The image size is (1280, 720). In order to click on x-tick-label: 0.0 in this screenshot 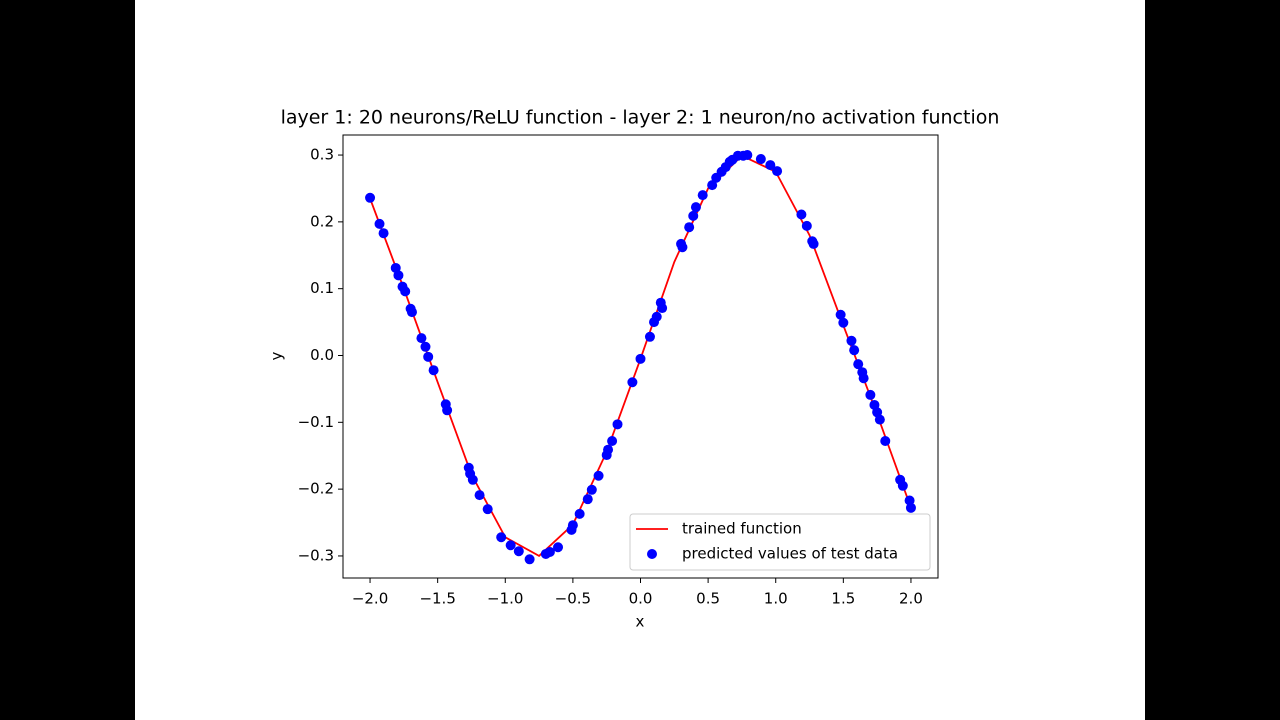, I will do `click(641, 599)`.